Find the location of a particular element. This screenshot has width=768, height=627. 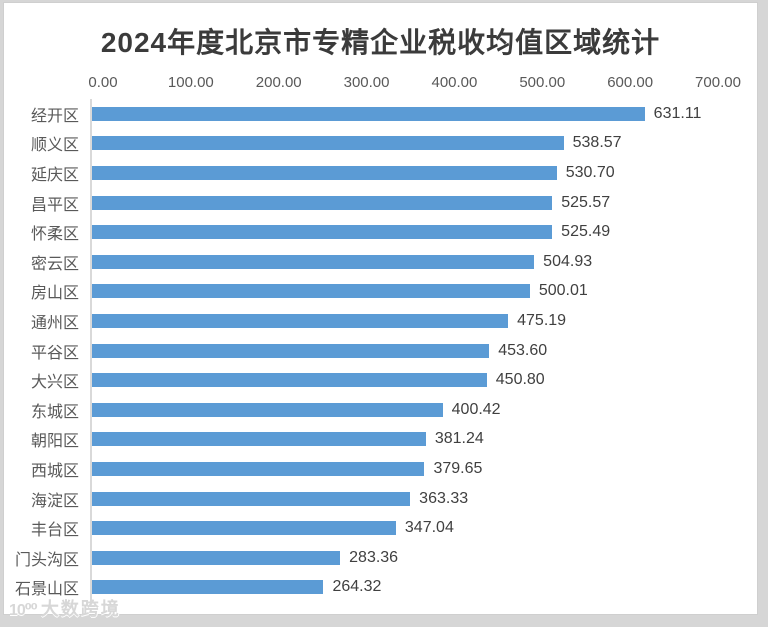

value-label: 504.93 is located at coordinates (568, 261).